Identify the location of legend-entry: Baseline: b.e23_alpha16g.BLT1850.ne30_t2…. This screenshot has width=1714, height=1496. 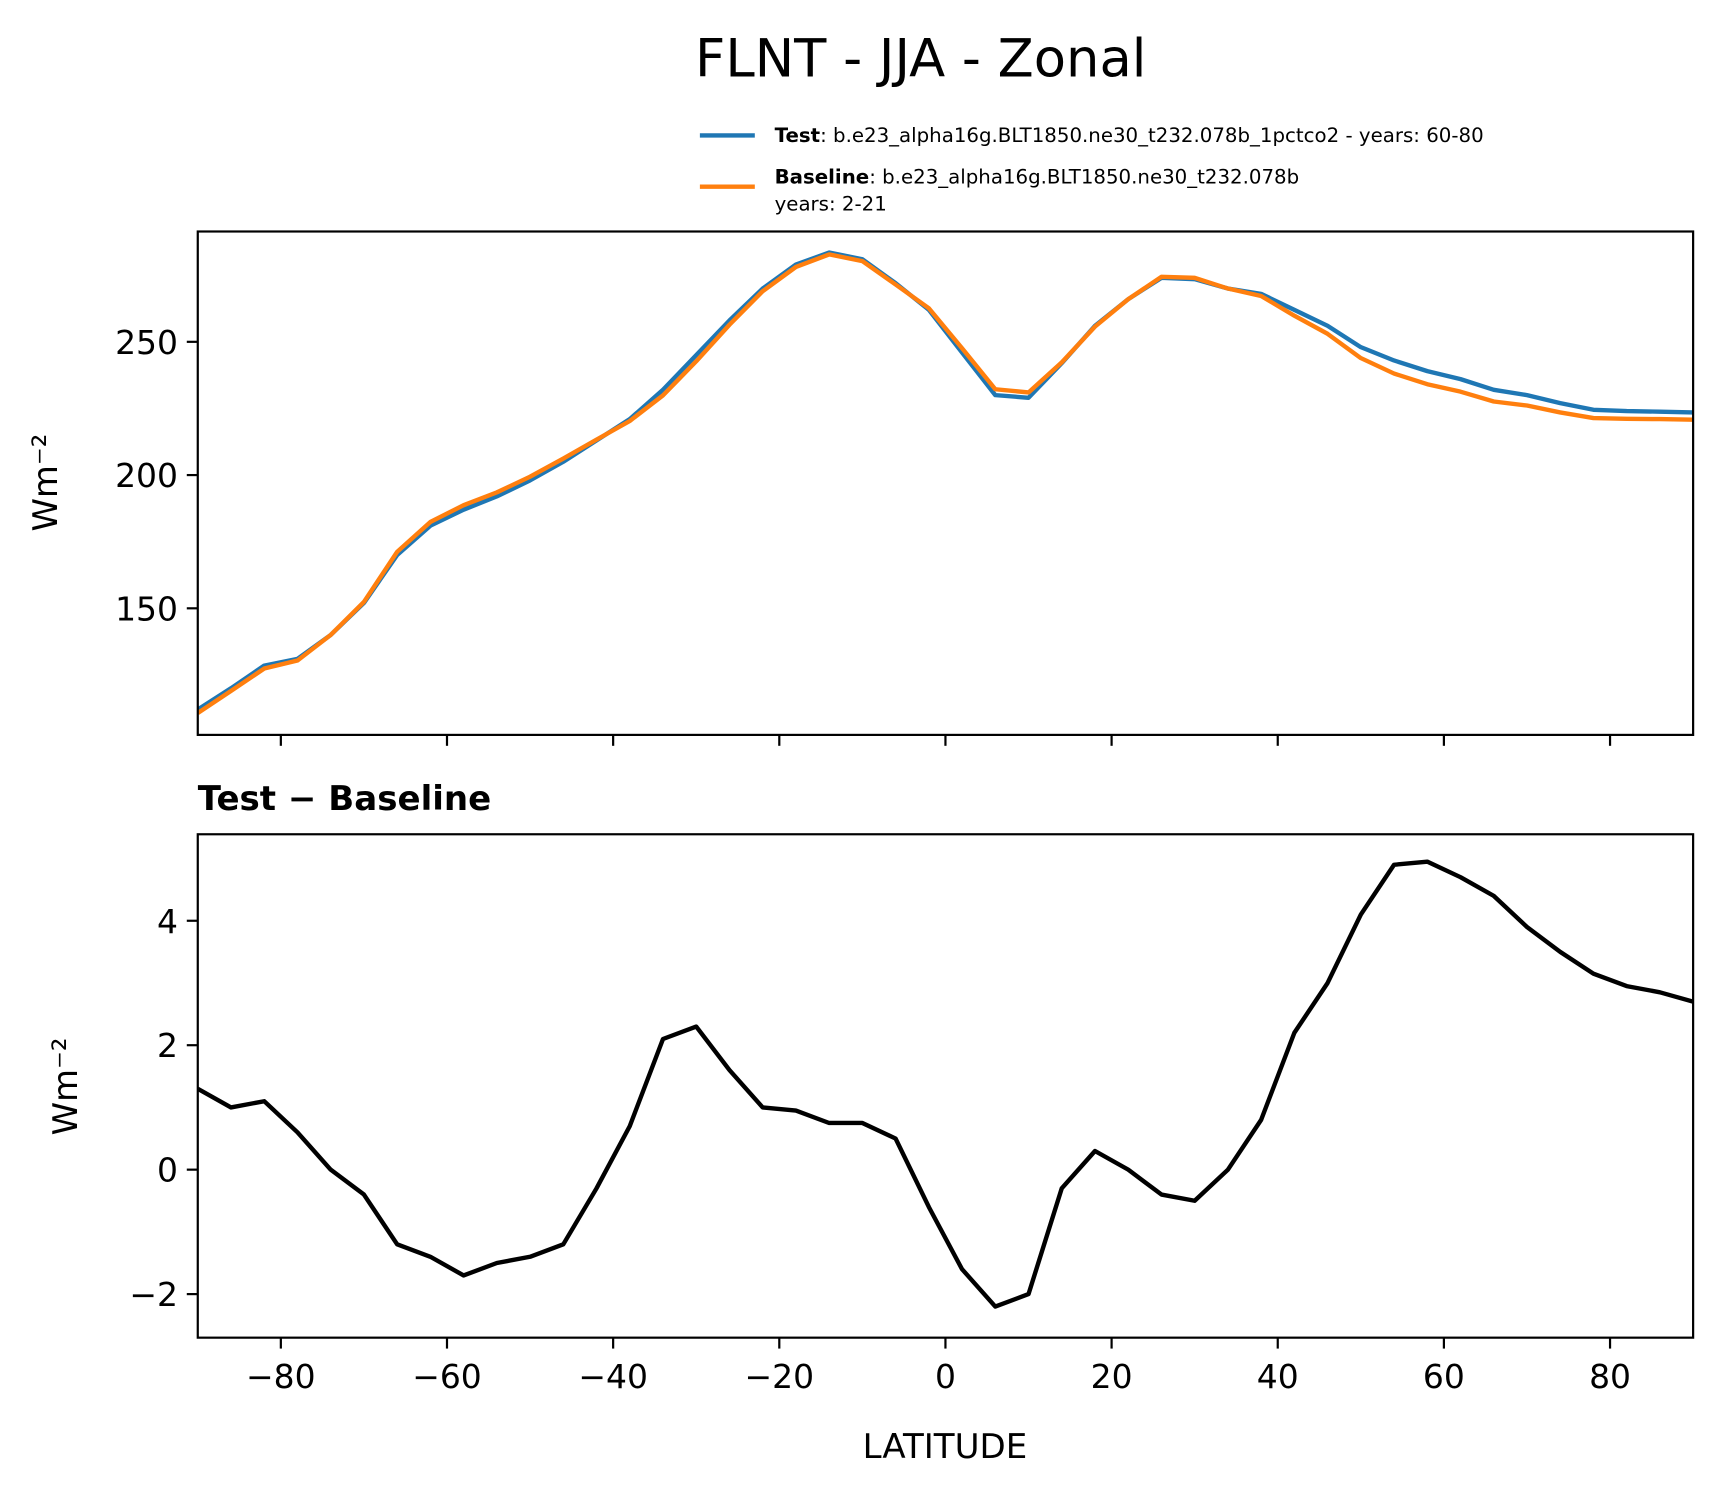
(1037, 177).